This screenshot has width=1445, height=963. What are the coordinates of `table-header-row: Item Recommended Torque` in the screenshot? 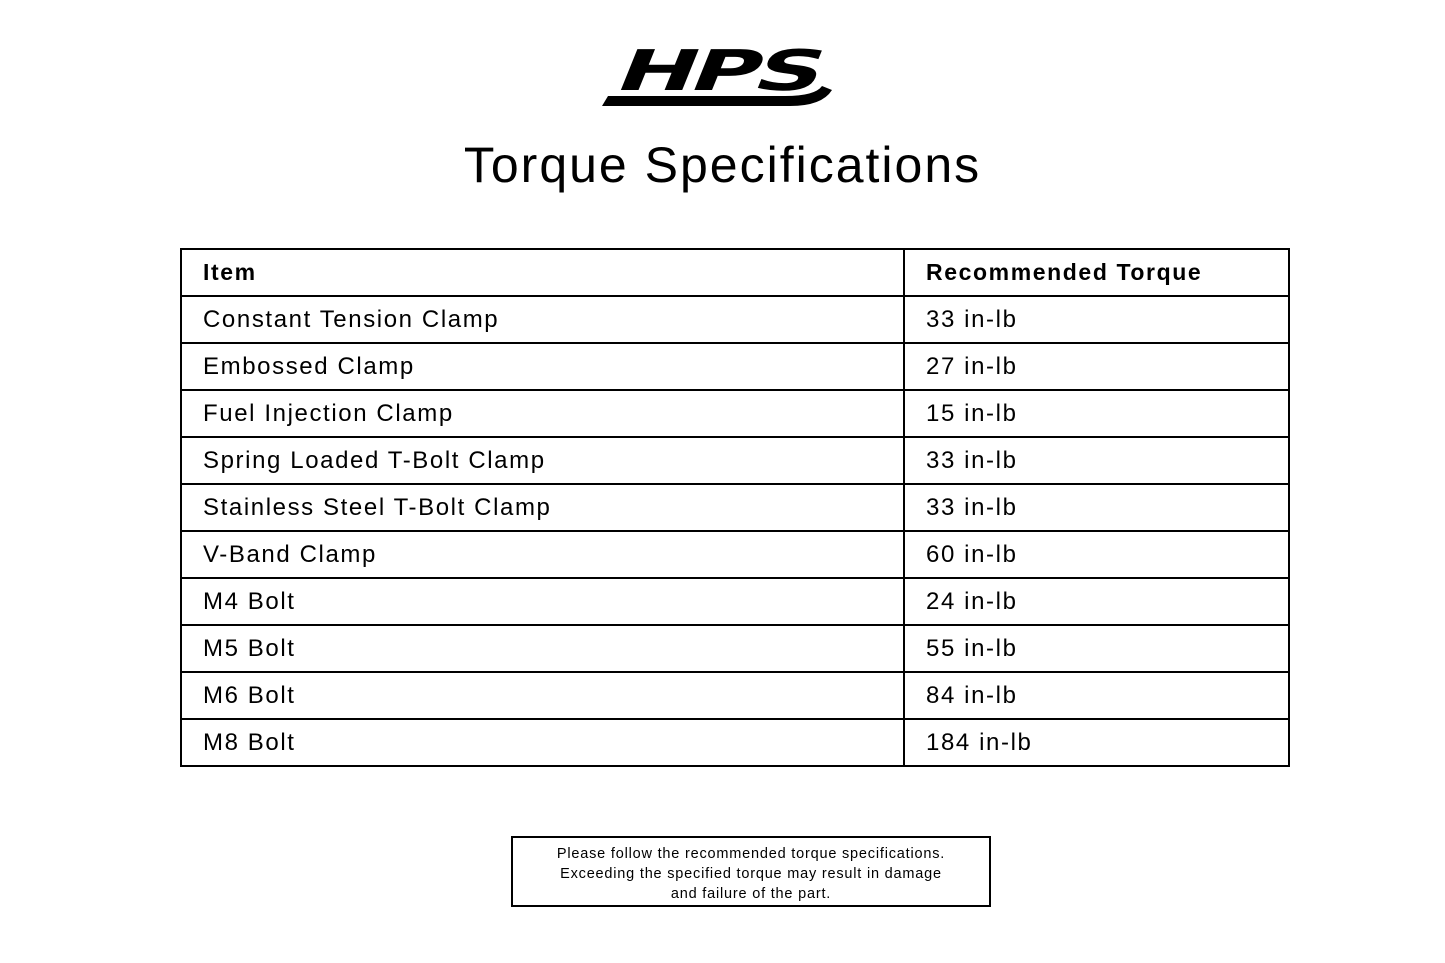 It's located at (735, 272).